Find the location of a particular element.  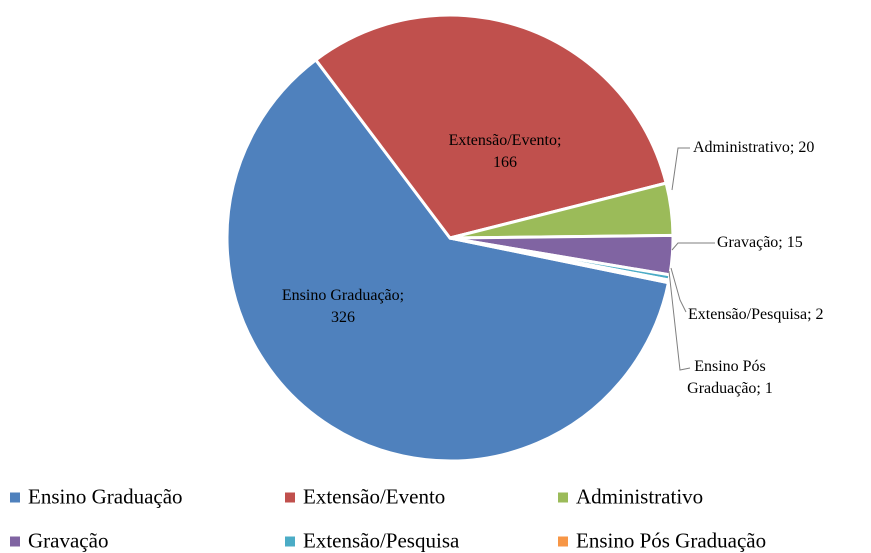

legend-label: Ensino Graduação is located at coordinates (105, 496).